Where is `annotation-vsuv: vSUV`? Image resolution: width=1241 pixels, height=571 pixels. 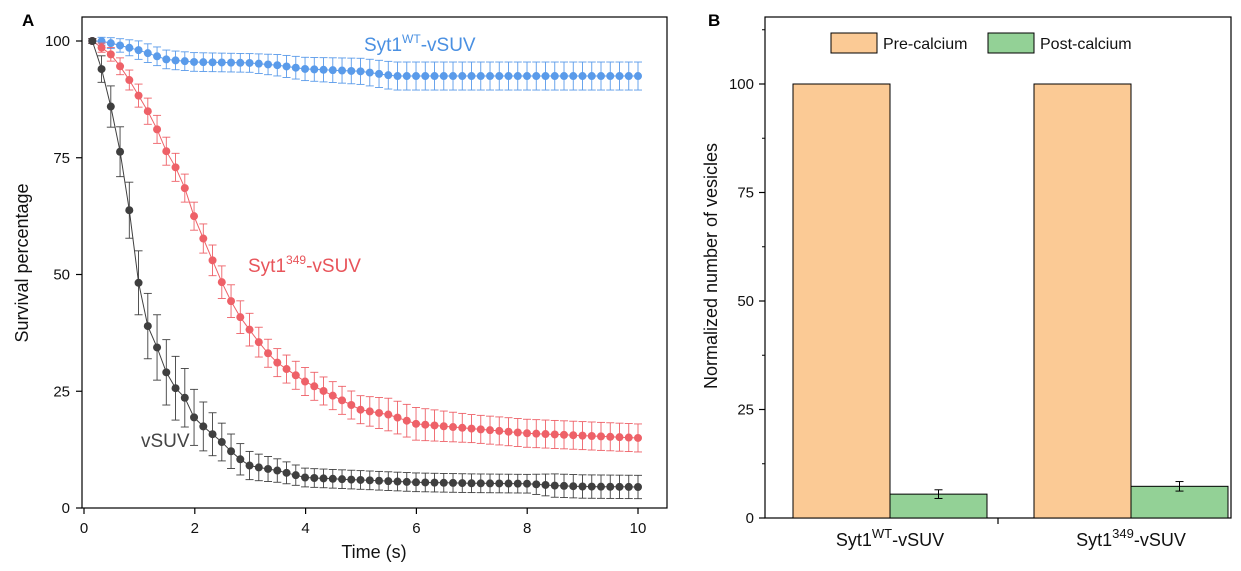 annotation-vsuv: vSUV is located at coordinates (165, 441).